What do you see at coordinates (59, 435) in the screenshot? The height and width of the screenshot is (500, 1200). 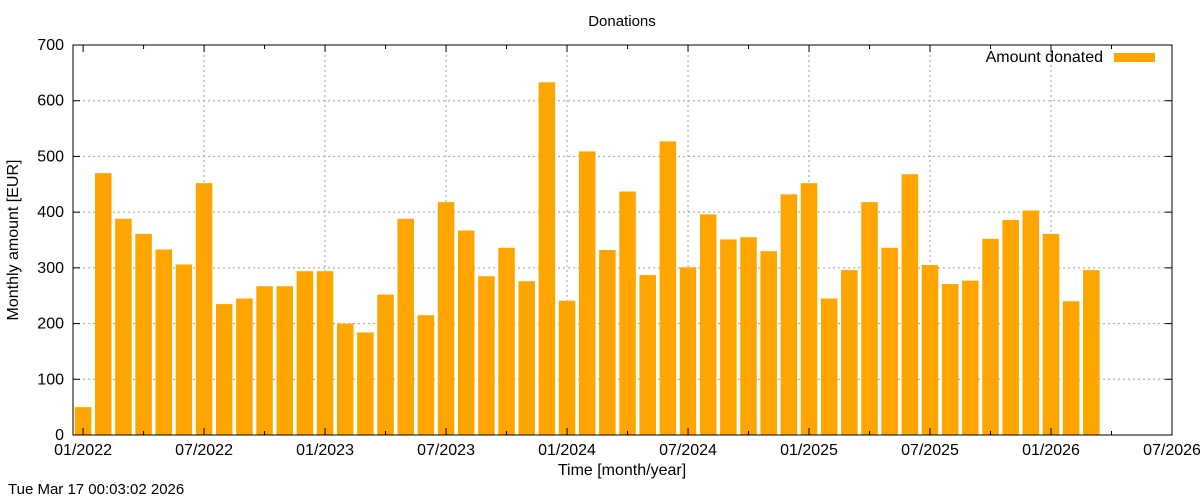 I see `y-tick-label: 0` at bounding box center [59, 435].